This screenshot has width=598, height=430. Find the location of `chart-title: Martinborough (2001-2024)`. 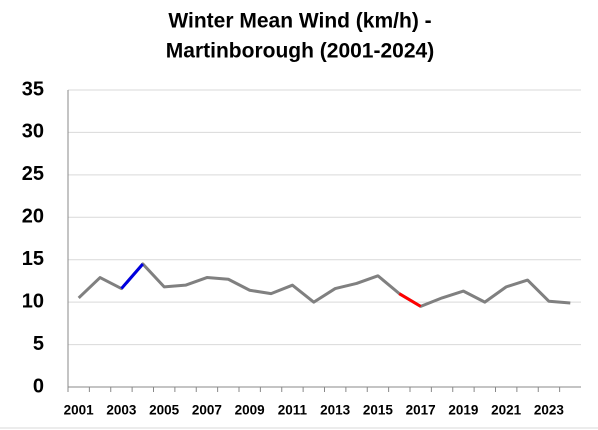

chart-title: Martinborough (2001-2024) is located at coordinates (300, 51).